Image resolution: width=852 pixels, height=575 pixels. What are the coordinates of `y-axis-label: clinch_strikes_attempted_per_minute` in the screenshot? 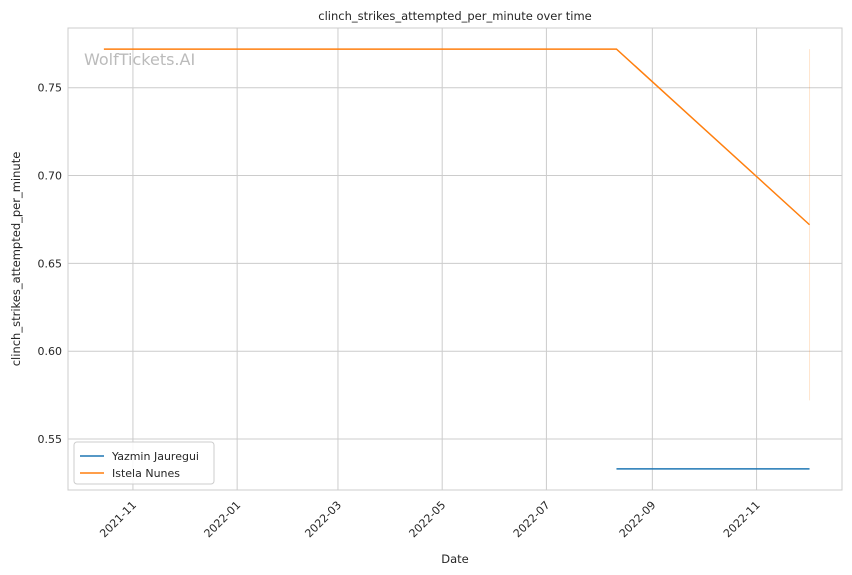 It's located at (16, 259).